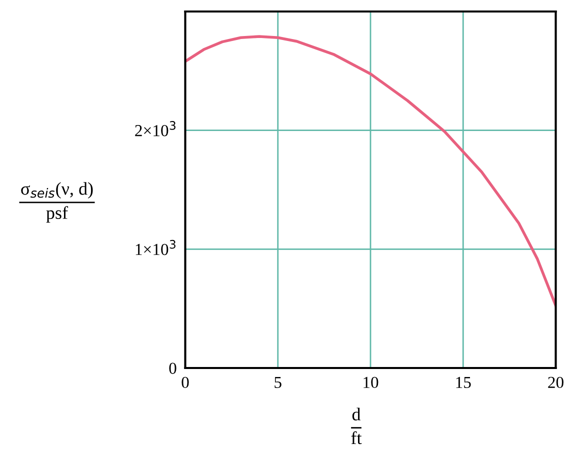  I want to click on x-tick-label: 15, so click(463, 382).